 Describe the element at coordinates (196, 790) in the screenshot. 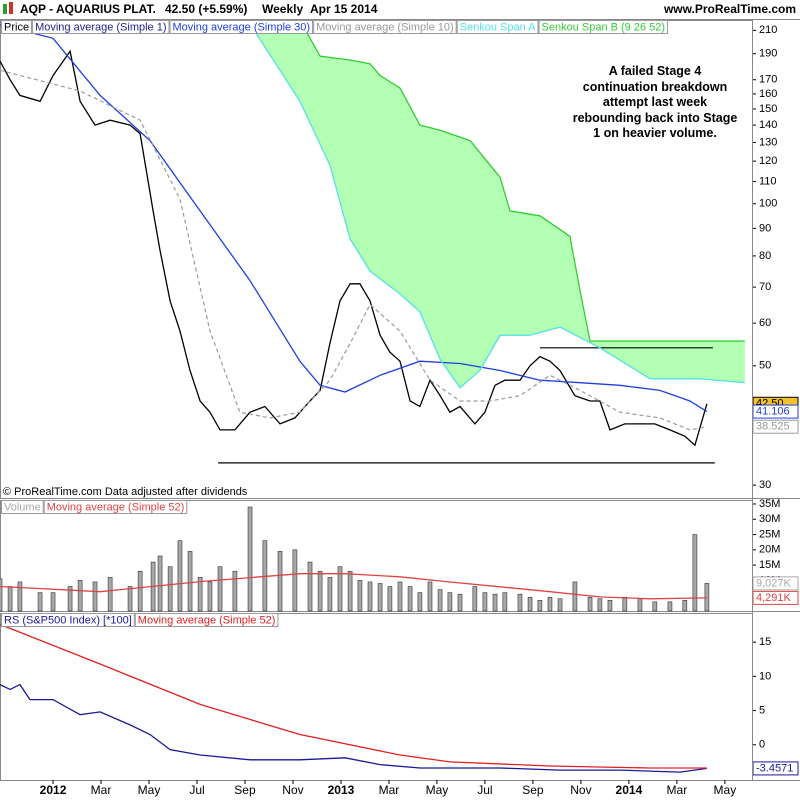

I see `x-tick-label: Jul` at that location.